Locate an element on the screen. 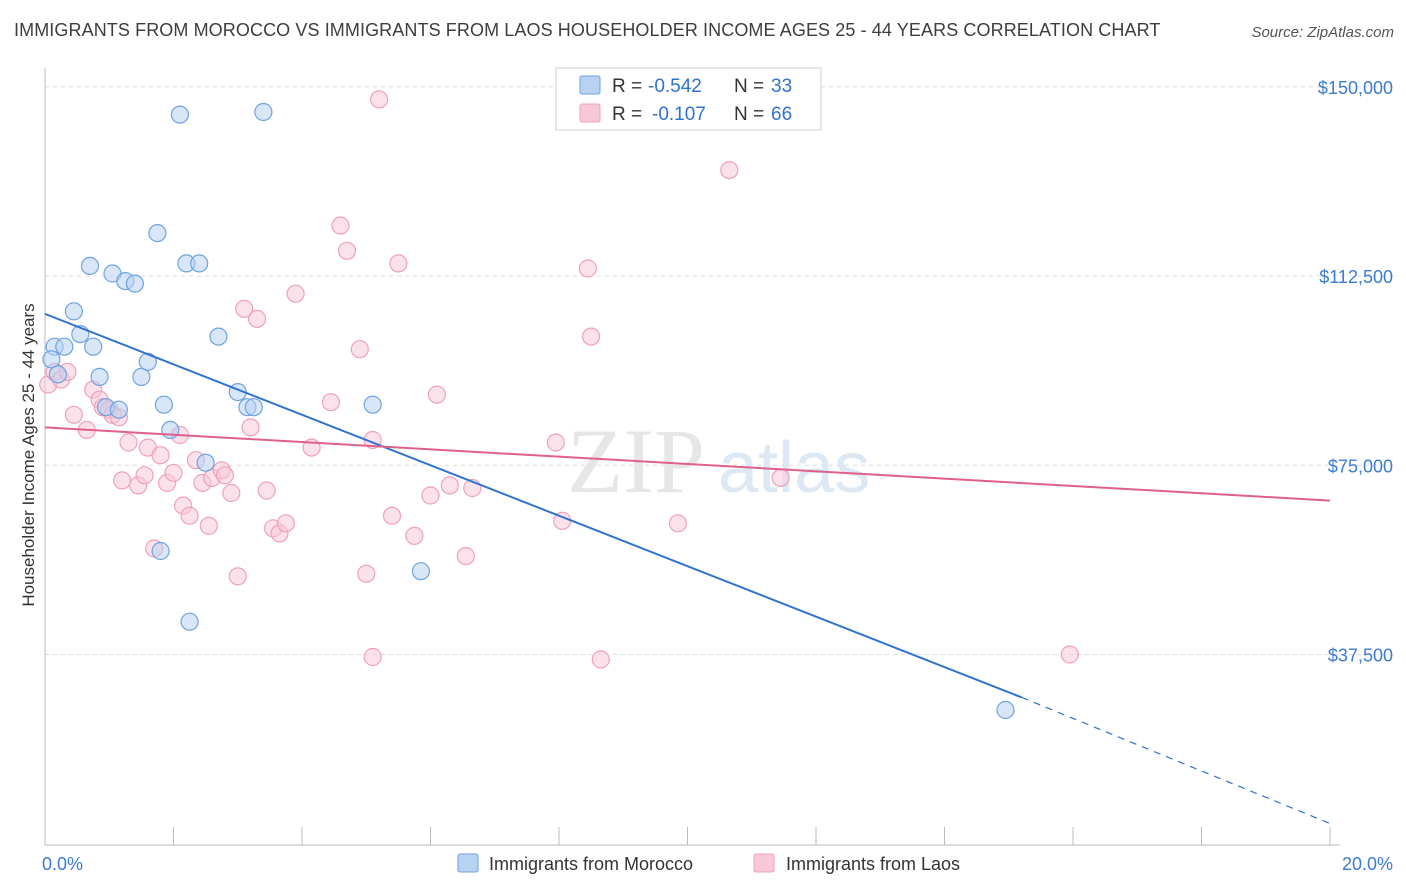 This screenshot has height=892, width=1406. y-tick-label-3: $150,000 is located at coordinates (1355, 88).